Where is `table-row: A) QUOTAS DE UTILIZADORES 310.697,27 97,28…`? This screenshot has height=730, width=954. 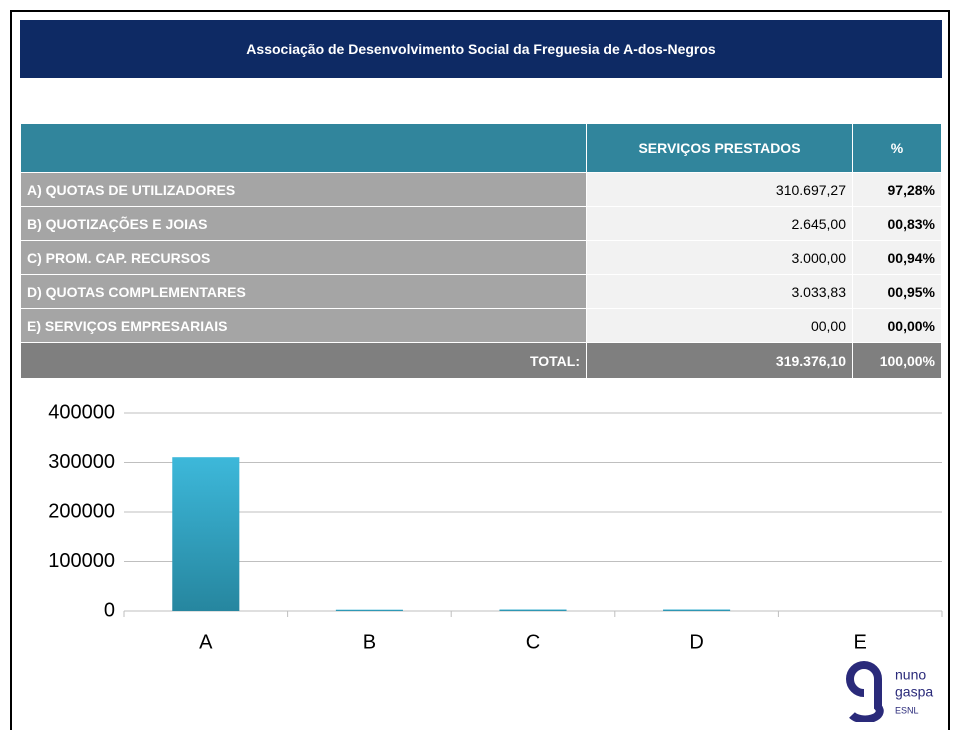 table-row: A) QUOTAS DE UTILIZADORES 310.697,27 97,28… is located at coordinates (481, 189).